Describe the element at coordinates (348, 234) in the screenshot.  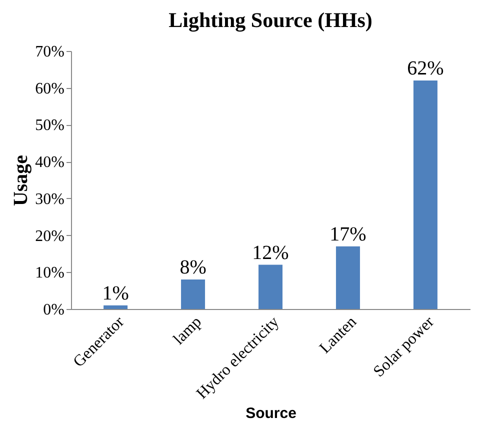
I see `data-label: 17%` at that location.